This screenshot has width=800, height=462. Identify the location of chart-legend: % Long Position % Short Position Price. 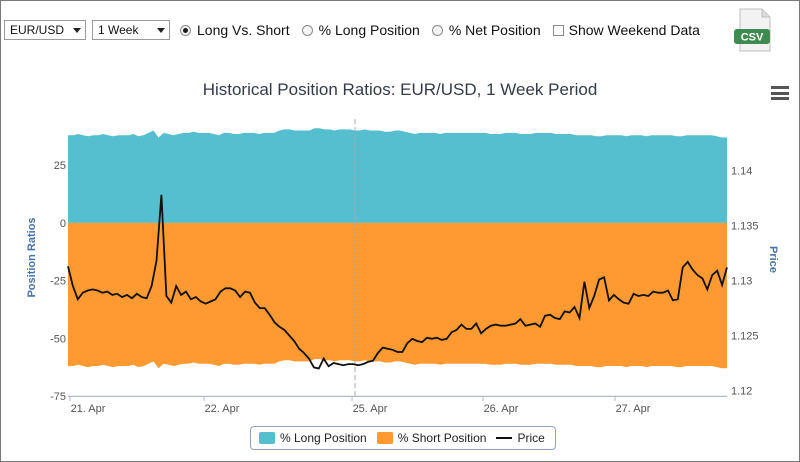
(403, 438).